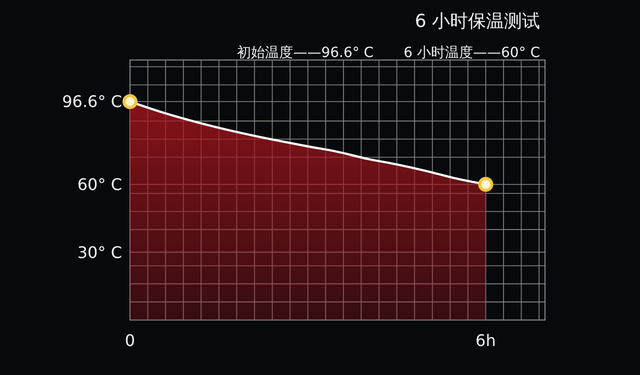 This screenshot has height=375, width=640. Describe the element at coordinates (472, 53) in the screenshot. I see `annotation: 6 小时温度——60° C` at that location.